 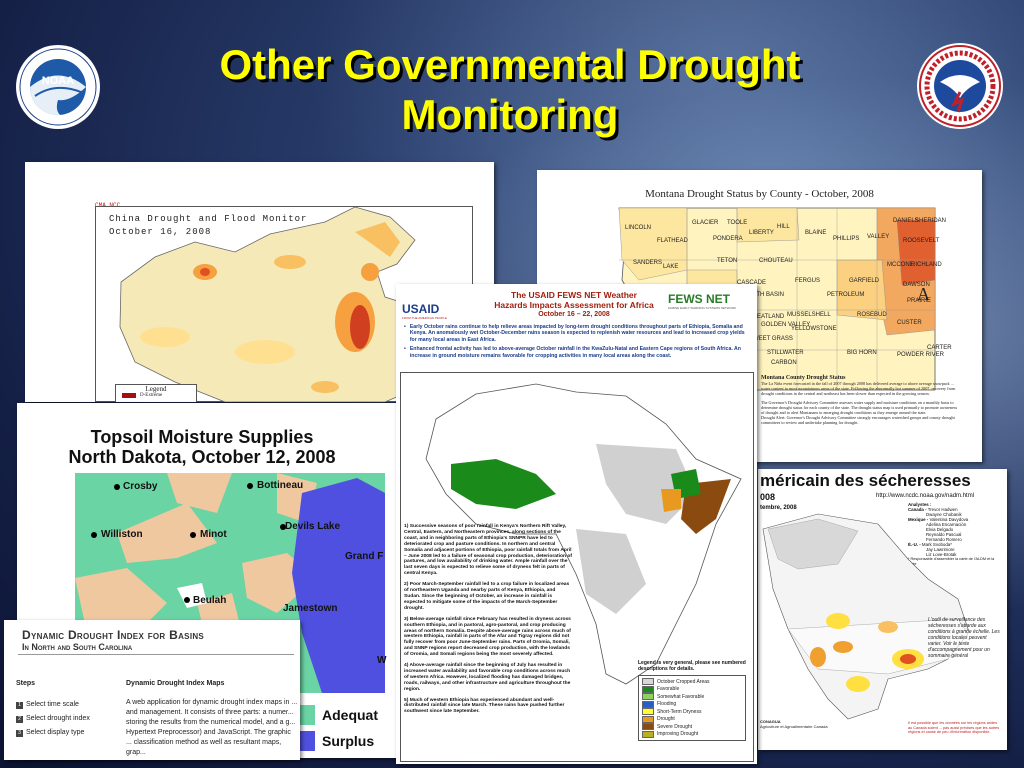 What do you see at coordinates (364, 556) in the screenshot?
I see `nd-city-label: Grand F` at bounding box center [364, 556].